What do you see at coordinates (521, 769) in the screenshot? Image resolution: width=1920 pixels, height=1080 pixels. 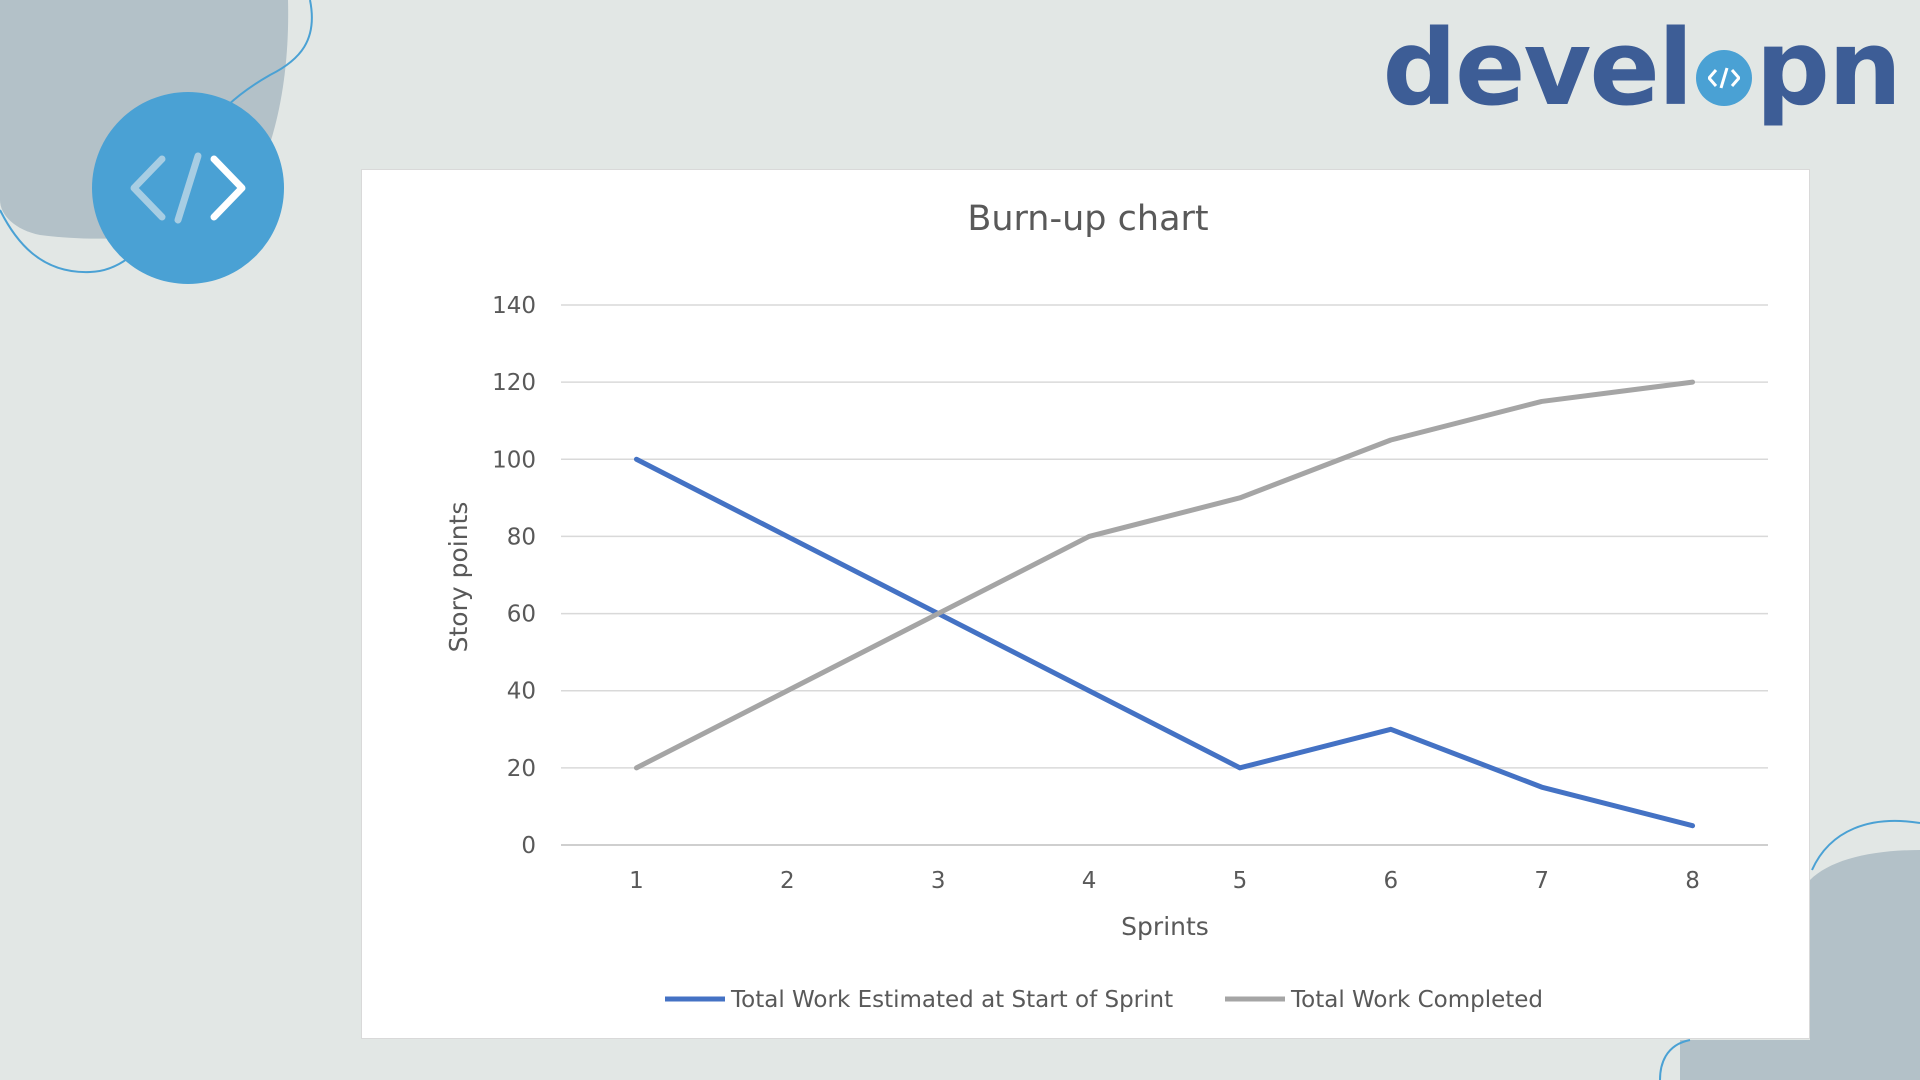 I see `y-tick-label: 20` at bounding box center [521, 769].